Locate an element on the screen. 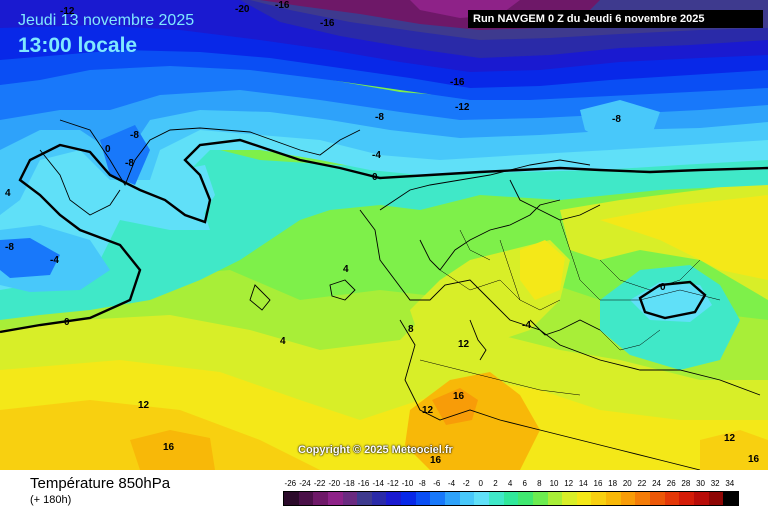 The height and width of the screenshot is (512, 768). color-scale-tick-label: 12 is located at coordinates (569, 483).